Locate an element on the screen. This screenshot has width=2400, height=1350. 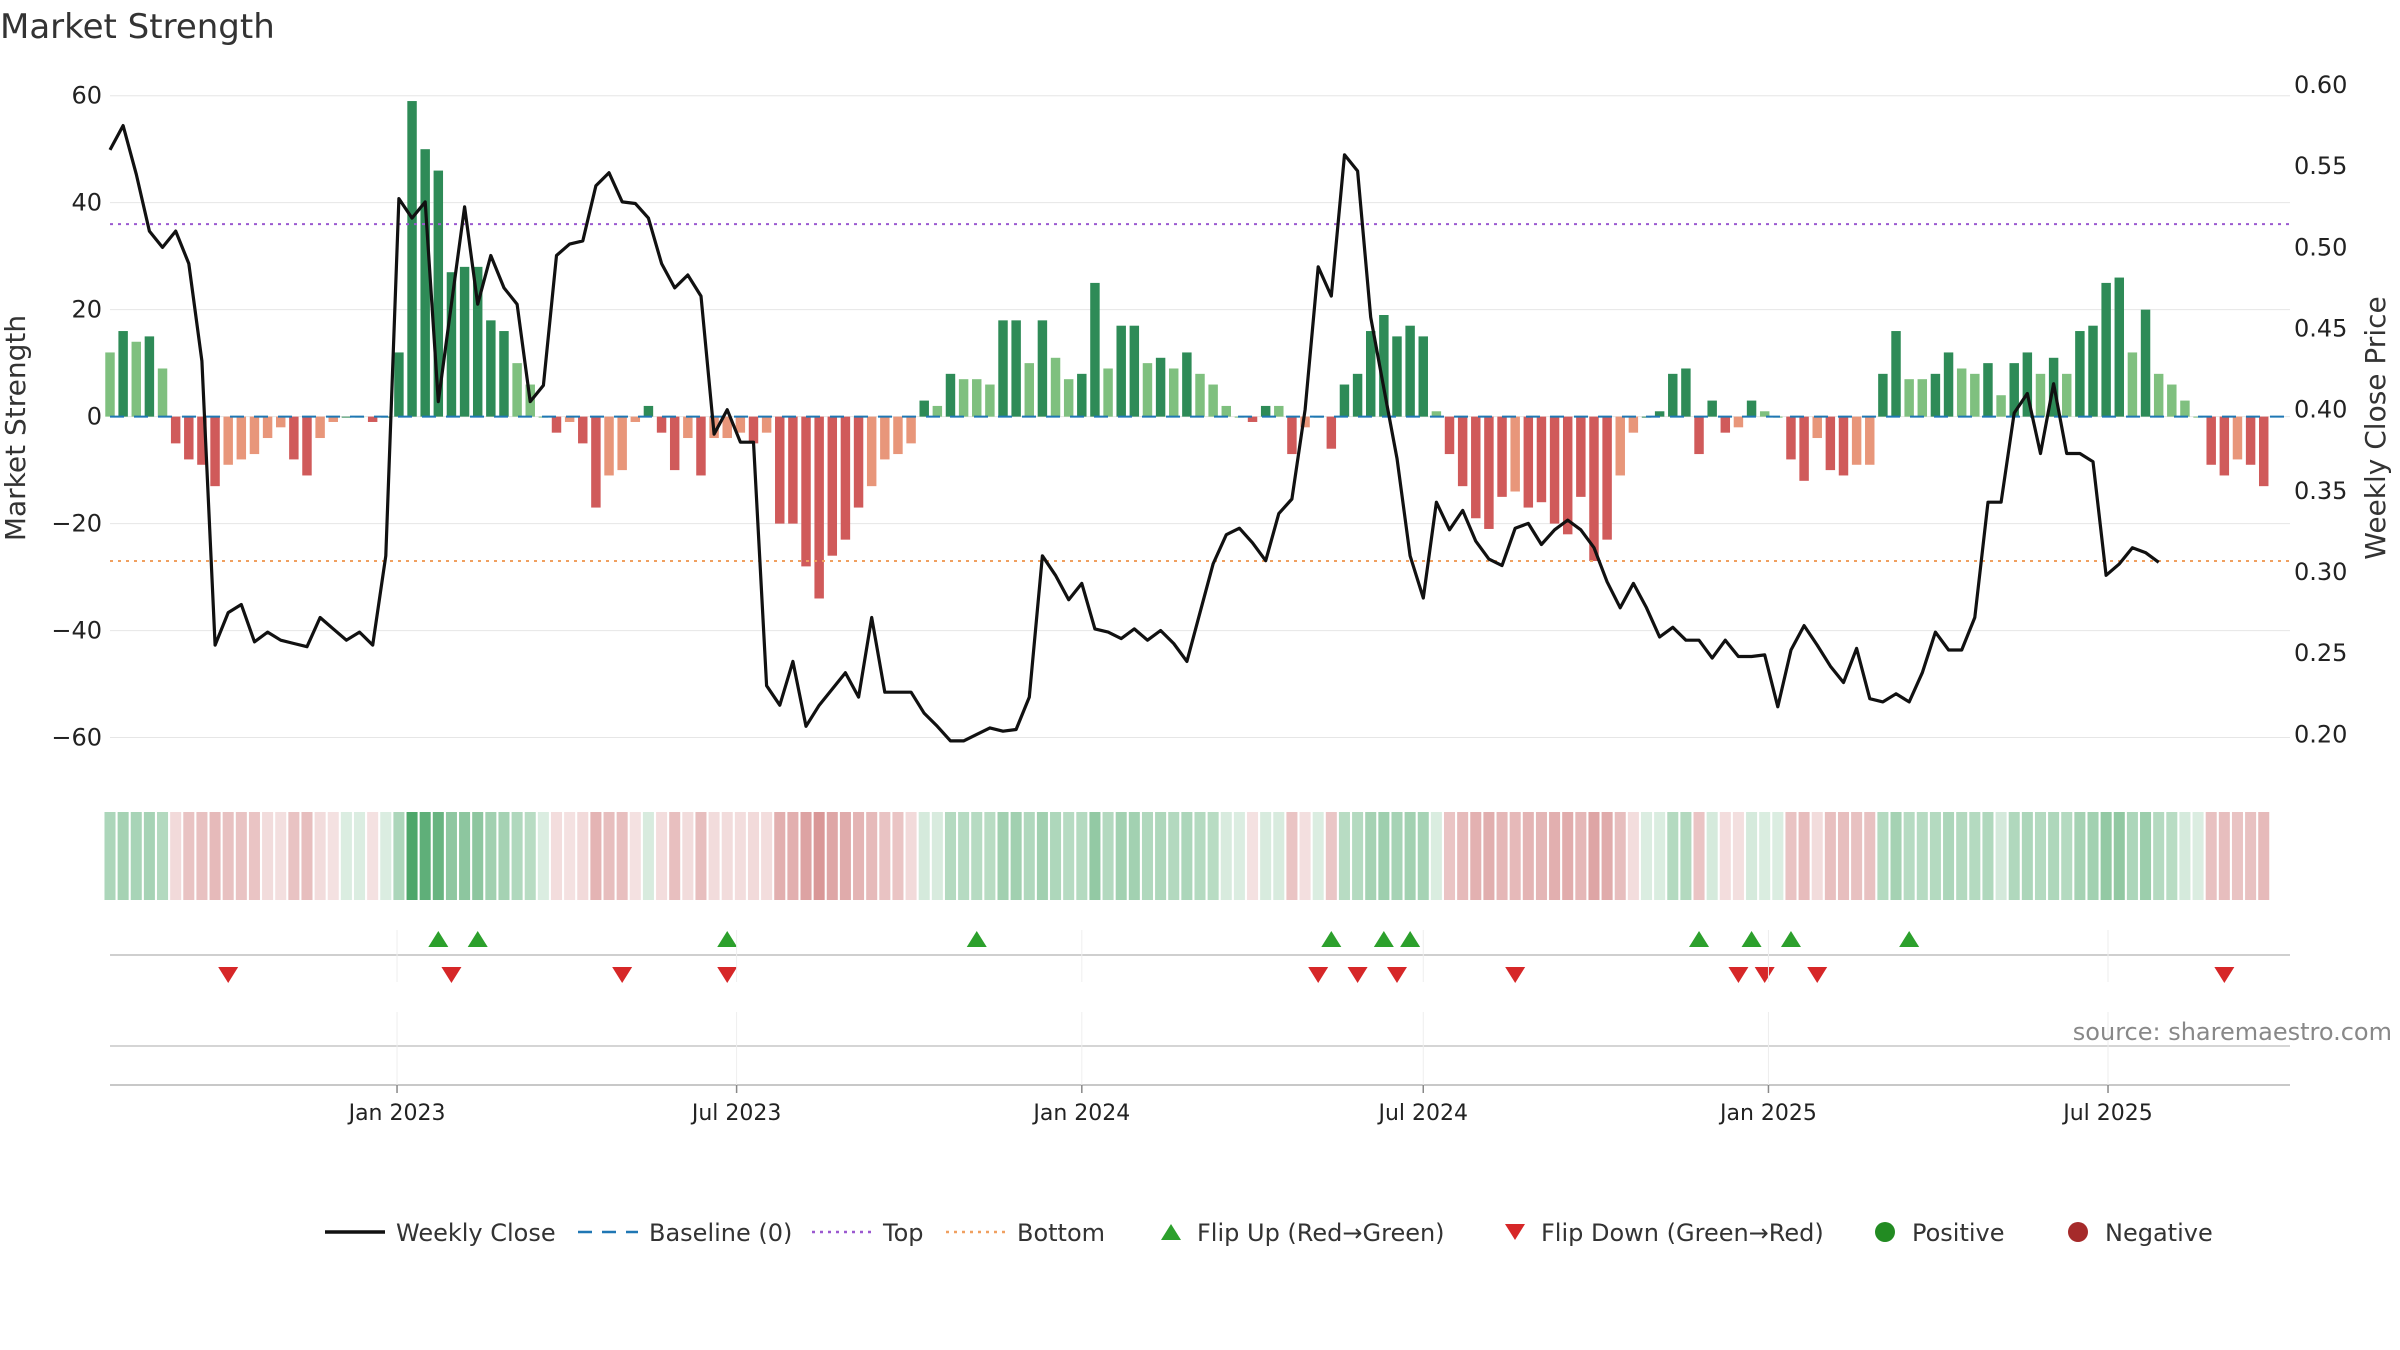
x-tick-label: Jul 2023 is located at coordinates (736, 1113).